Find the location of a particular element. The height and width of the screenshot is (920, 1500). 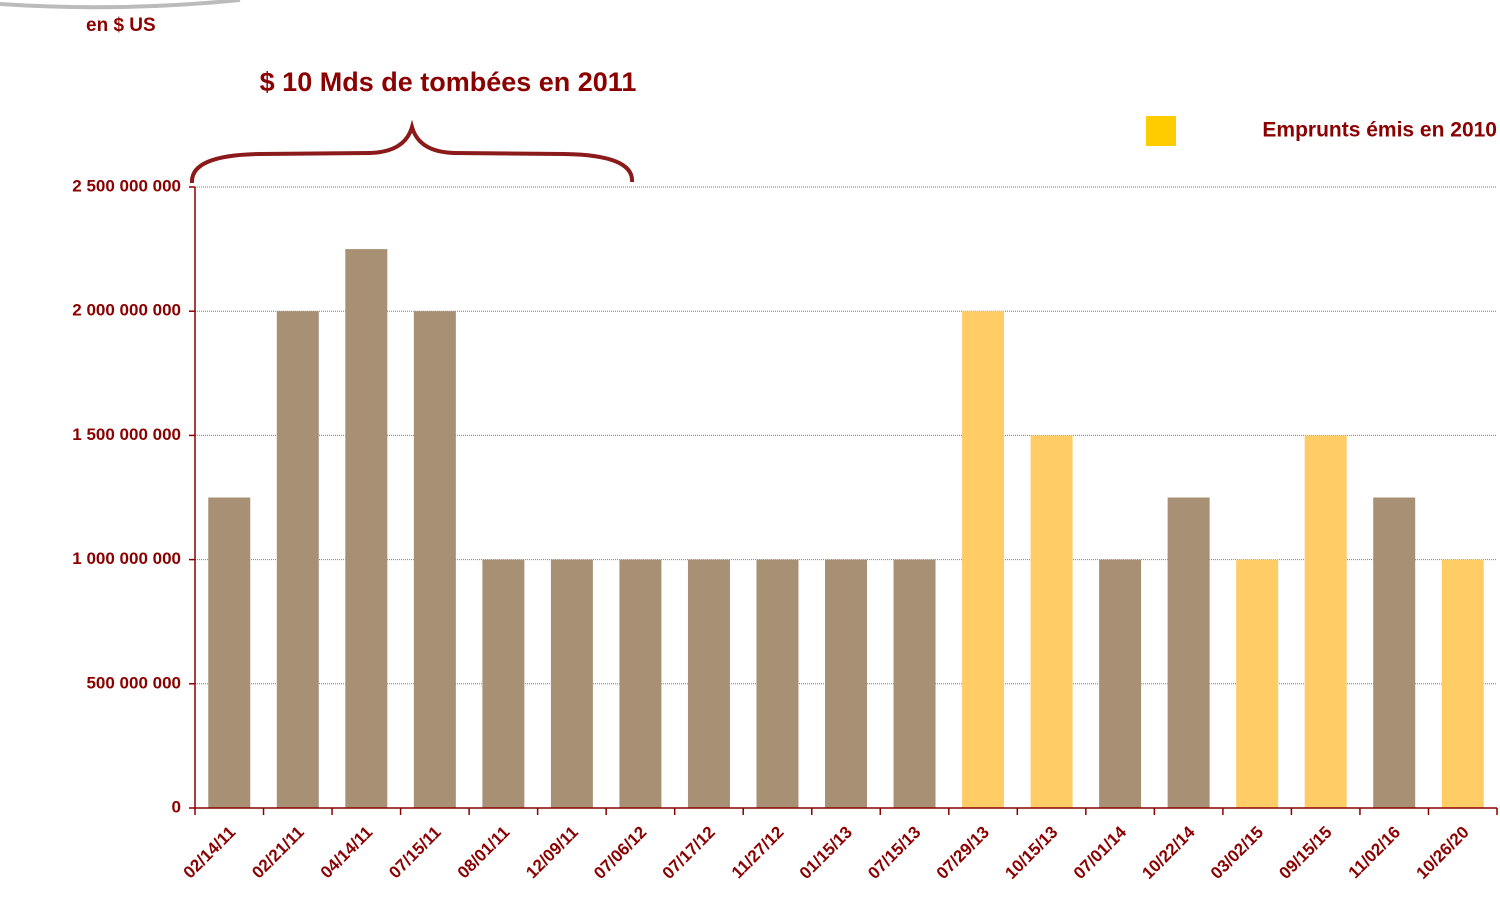

y-tick-label: 0 is located at coordinates (176, 806).